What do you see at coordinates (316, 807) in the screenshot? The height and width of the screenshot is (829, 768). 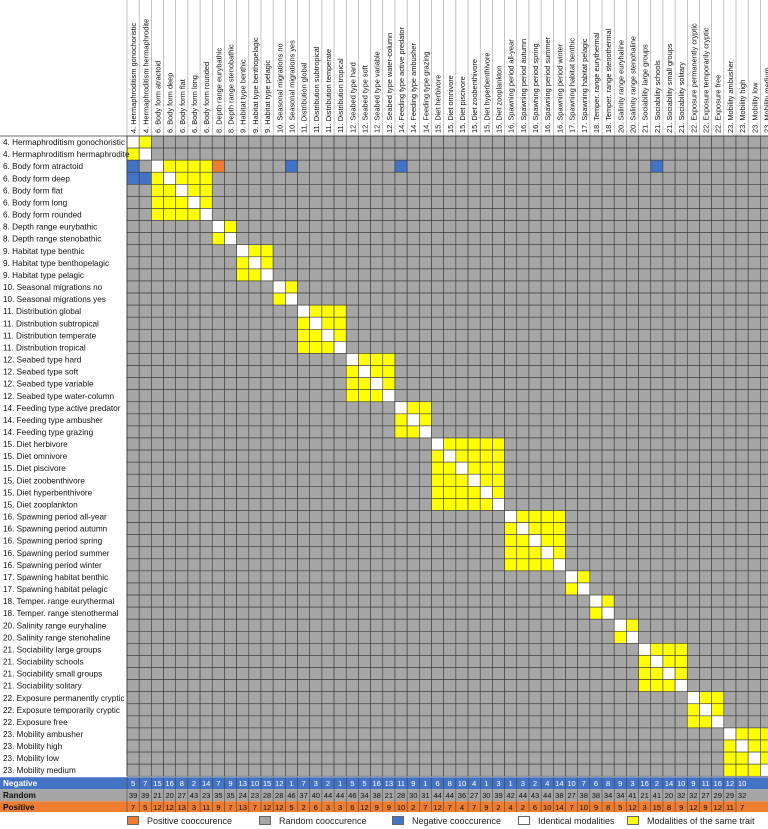 I see `summary-value: 6` at bounding box center [316, 807].